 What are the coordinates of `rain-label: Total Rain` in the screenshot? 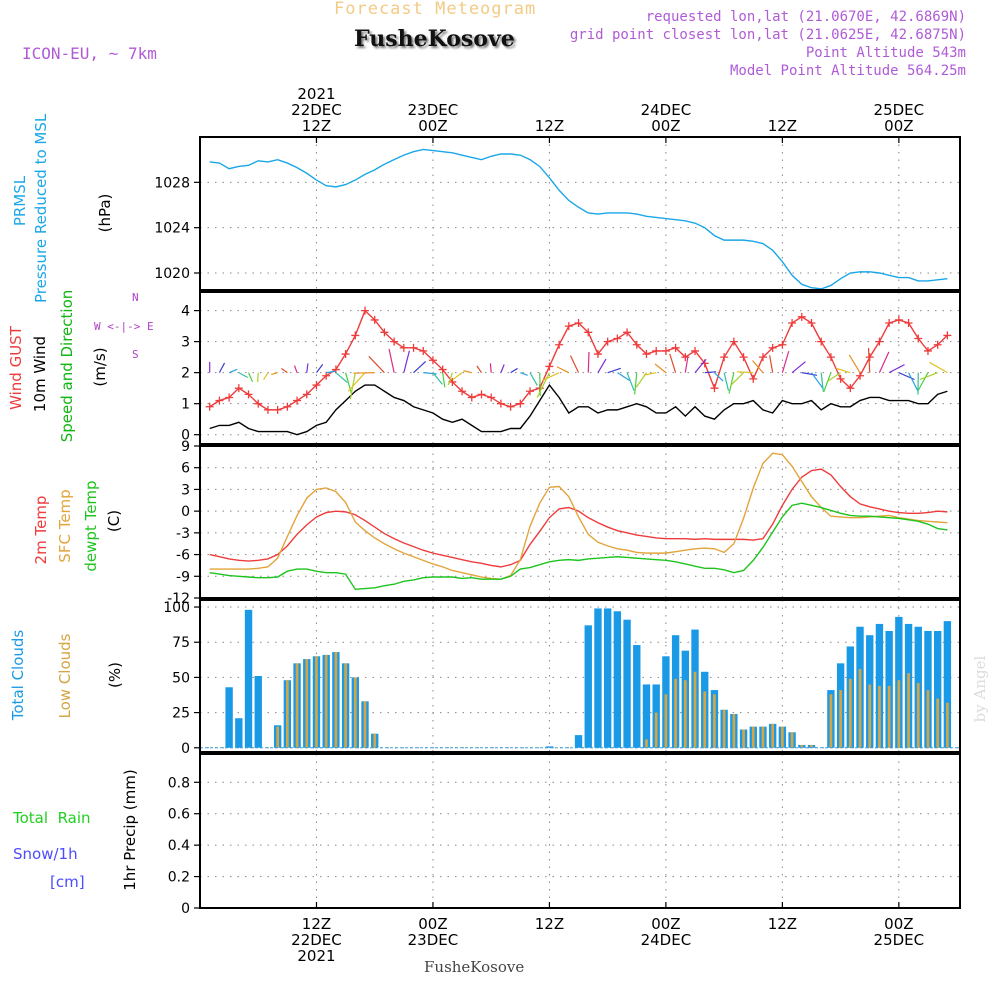 It's located at (52, 818).